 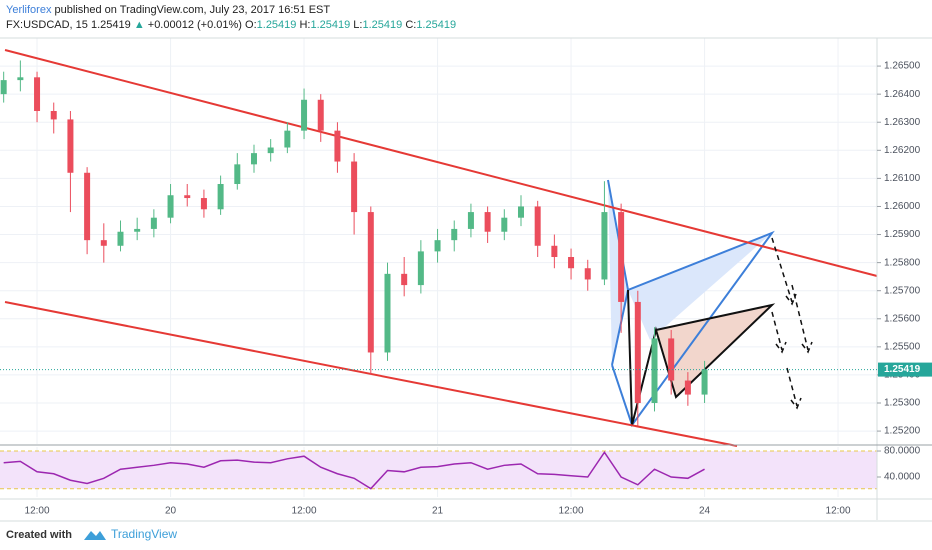 I want to click on o-label: O:, so click(x=251, y=25).